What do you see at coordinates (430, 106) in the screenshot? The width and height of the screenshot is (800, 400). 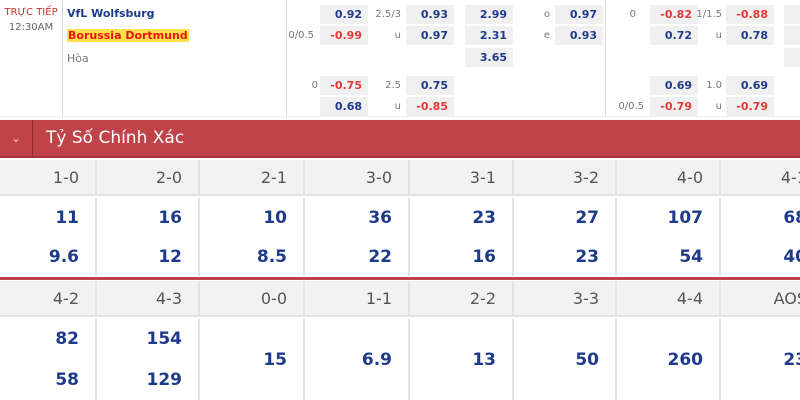 I see `odds-cell: -0.85` at bounding box center [430, 106].